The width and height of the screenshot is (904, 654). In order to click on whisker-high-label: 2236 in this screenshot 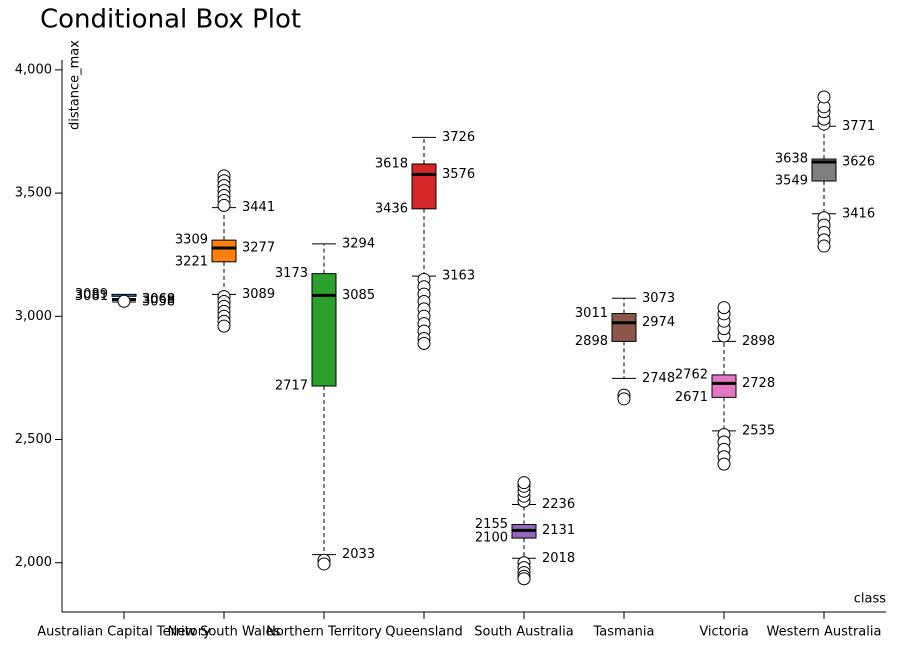, I will do `click(558, 504)`.